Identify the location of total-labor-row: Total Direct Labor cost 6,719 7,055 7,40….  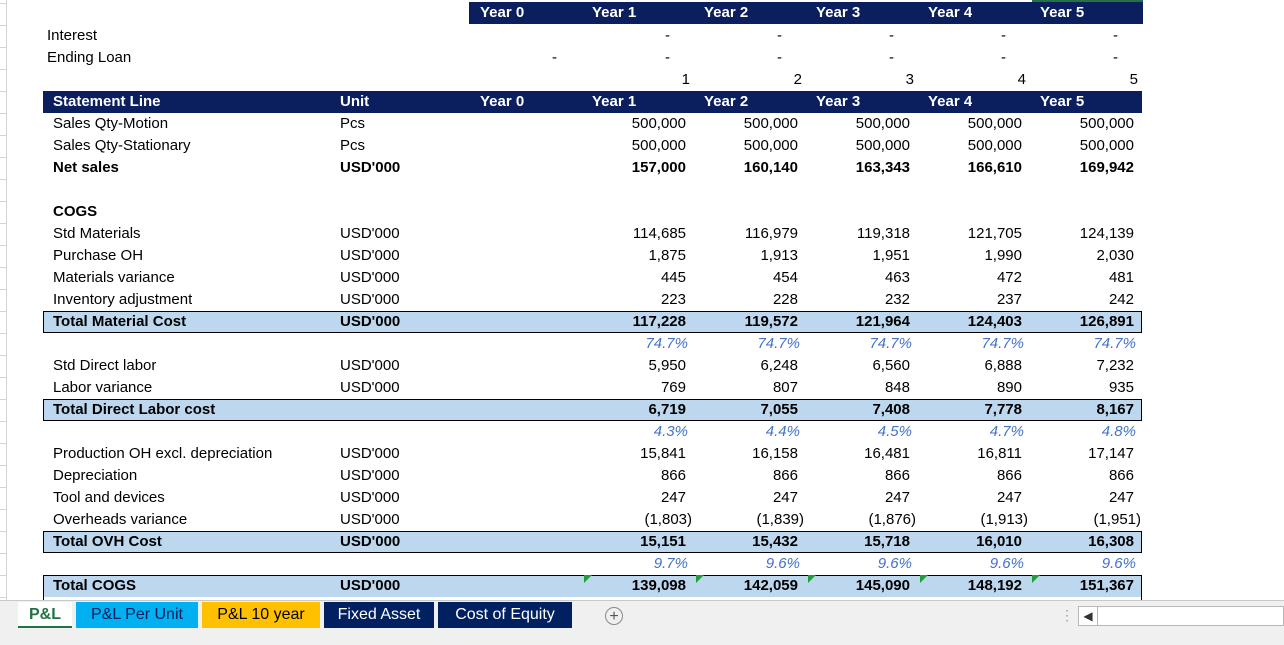
(642, 410).